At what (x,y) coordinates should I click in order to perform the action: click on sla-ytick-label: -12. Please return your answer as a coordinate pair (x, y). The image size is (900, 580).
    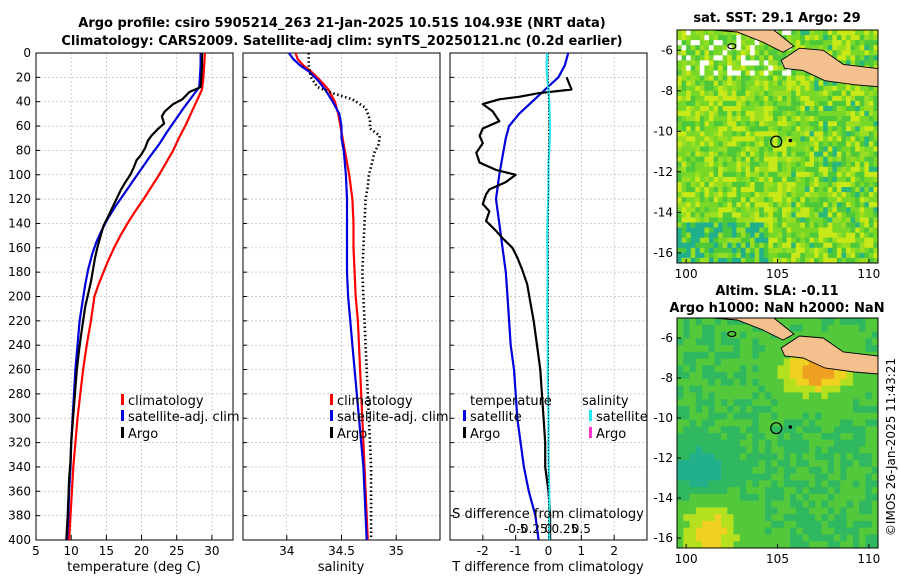
    Looking at the image, I should click on (663, 458).